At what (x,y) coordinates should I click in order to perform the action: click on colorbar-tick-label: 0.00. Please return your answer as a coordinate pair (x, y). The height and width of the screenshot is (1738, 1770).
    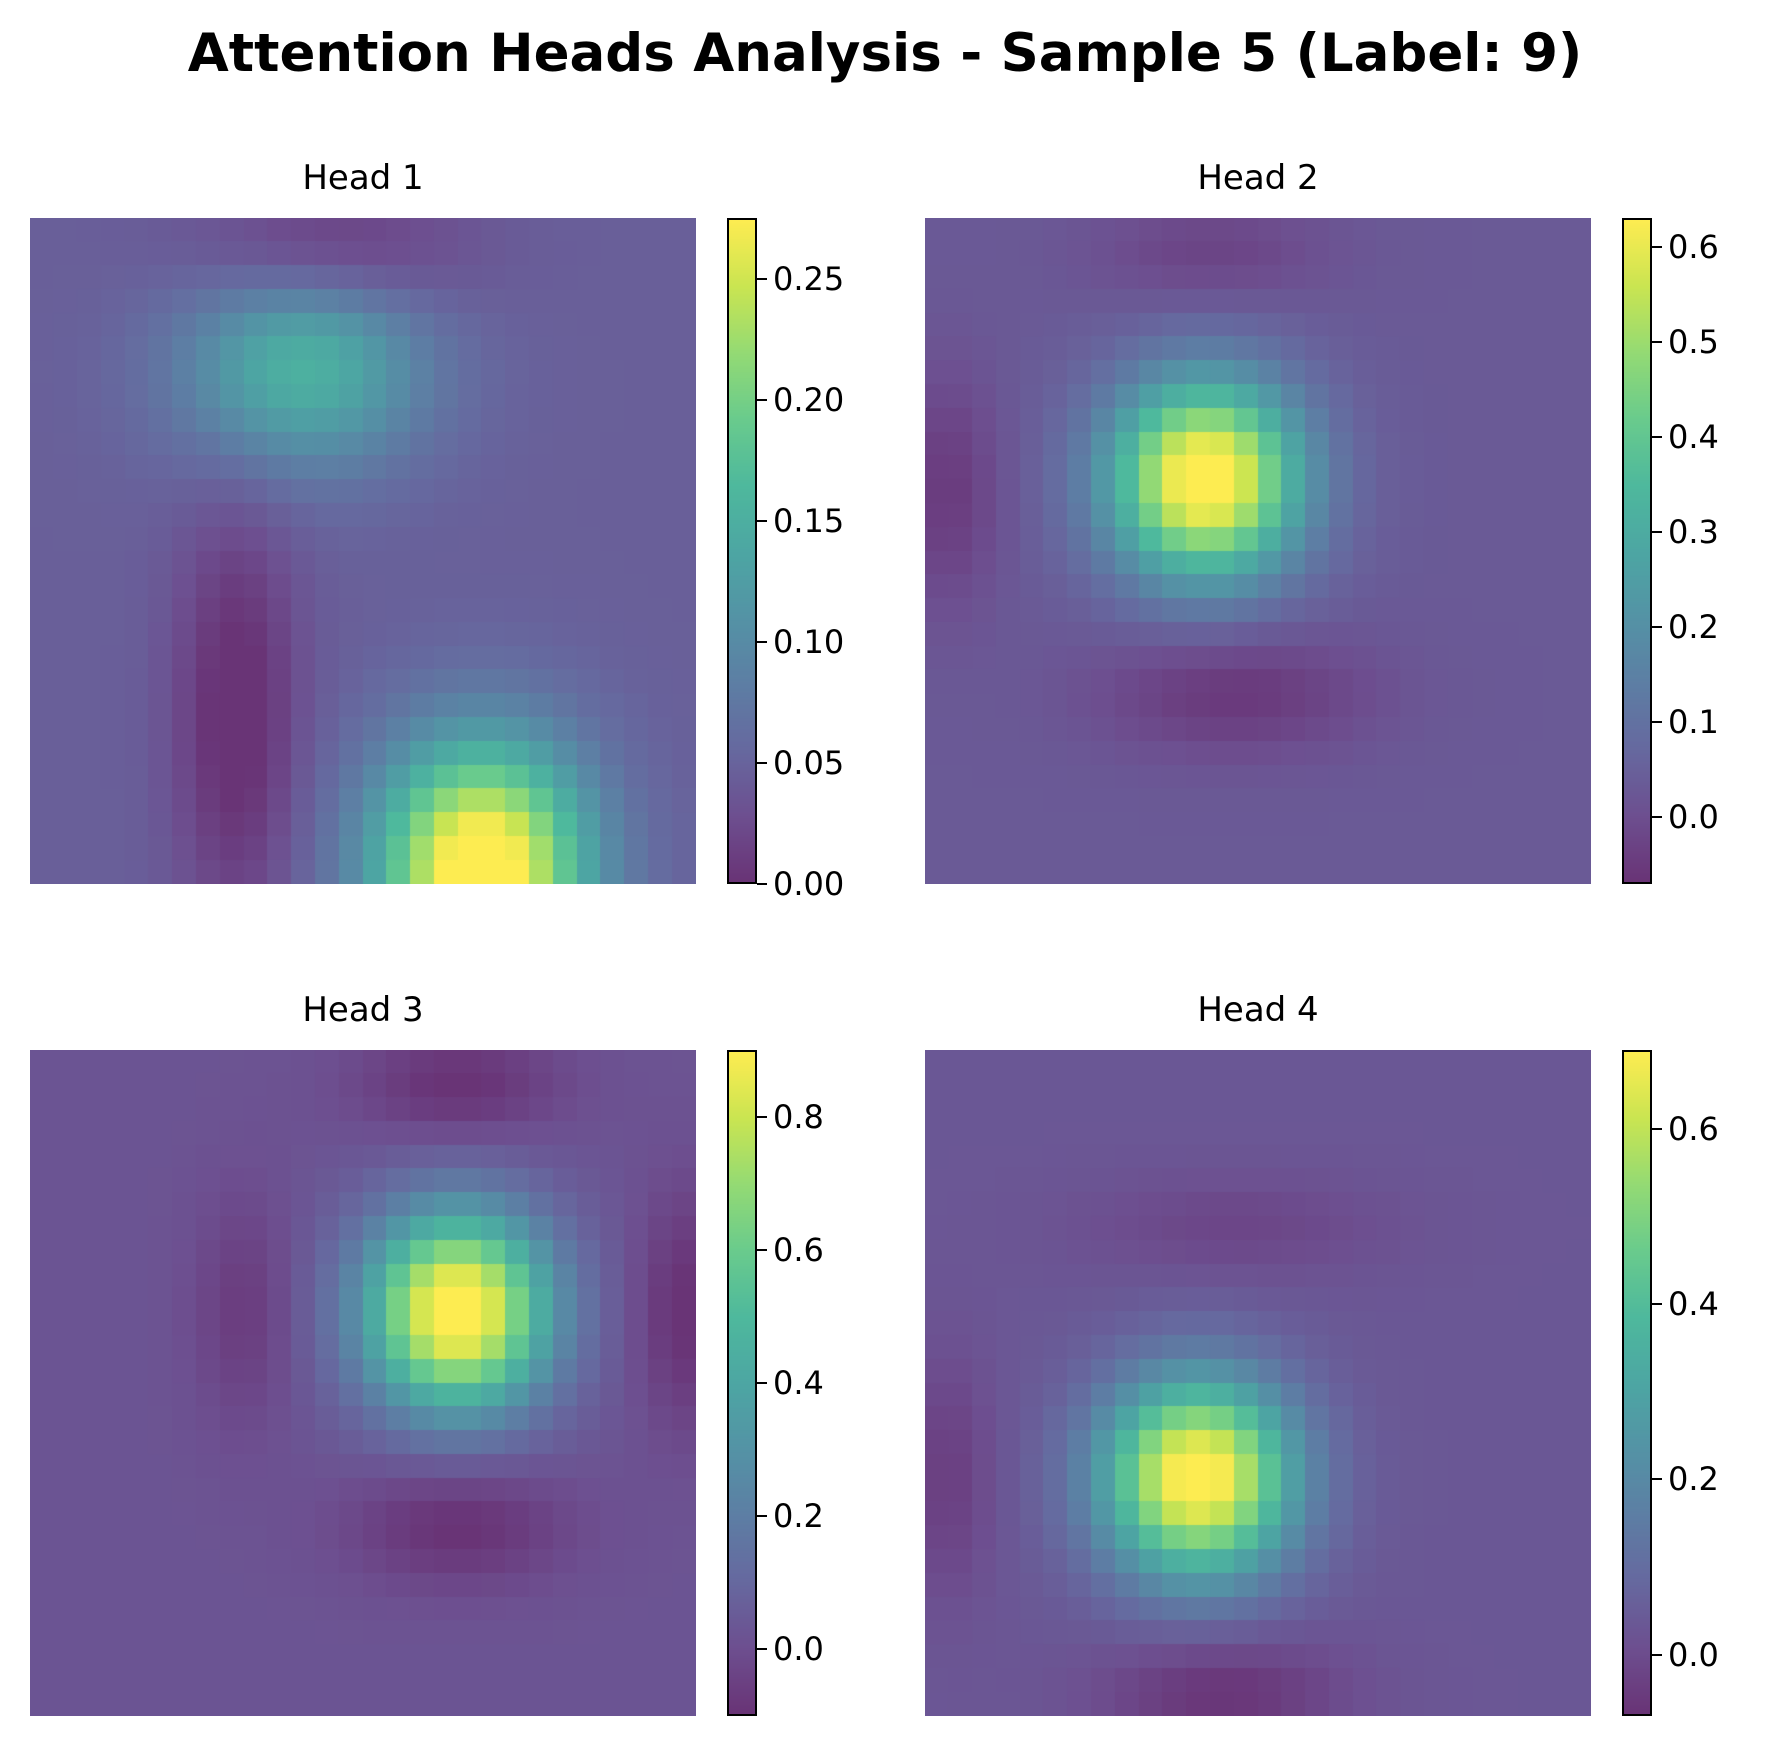
    Looking at the image, I should click on (809, 884).